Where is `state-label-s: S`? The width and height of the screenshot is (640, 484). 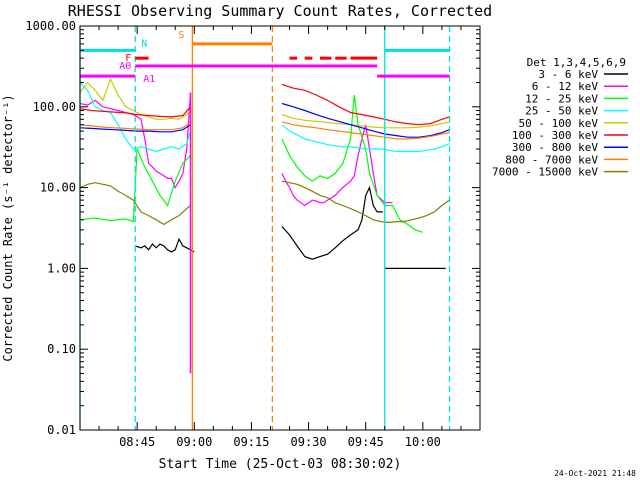 state-label-s: S is located at coordinates (181, 35).